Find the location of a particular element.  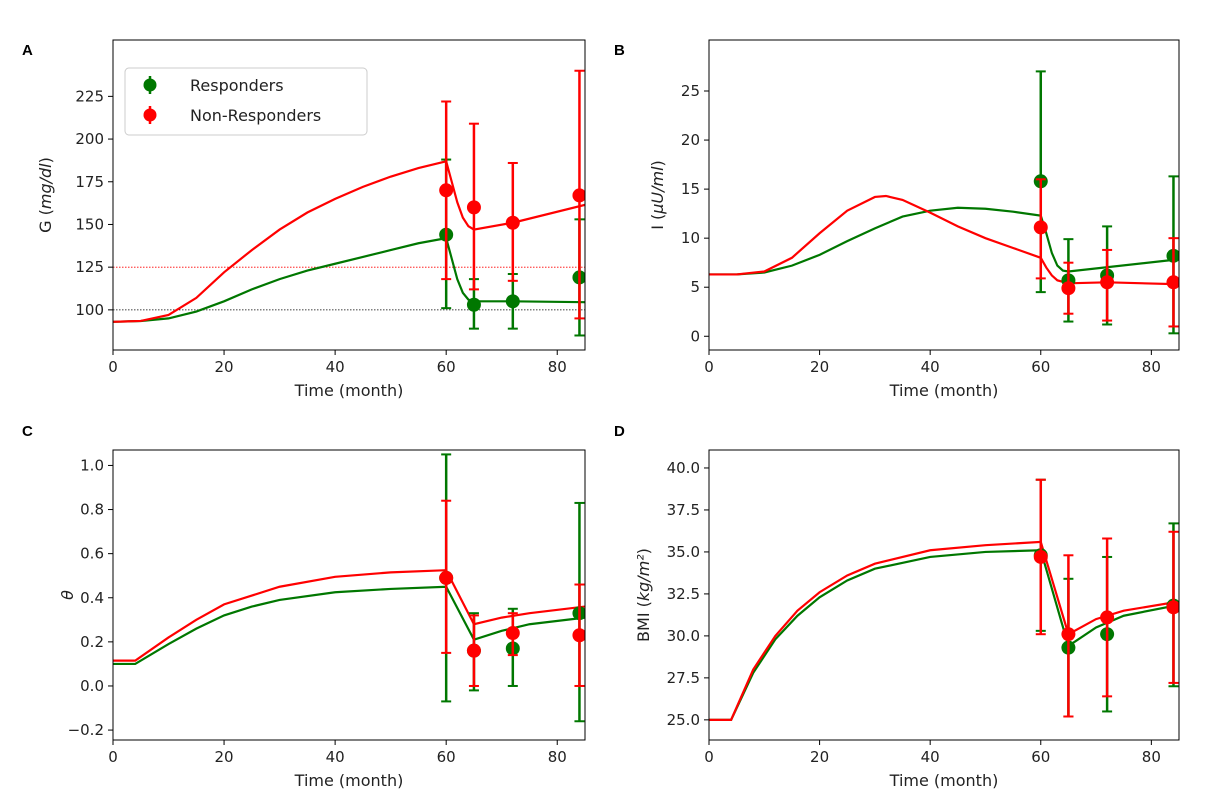

y-tick-label: 1.0 is located at coordinates (92, 465).